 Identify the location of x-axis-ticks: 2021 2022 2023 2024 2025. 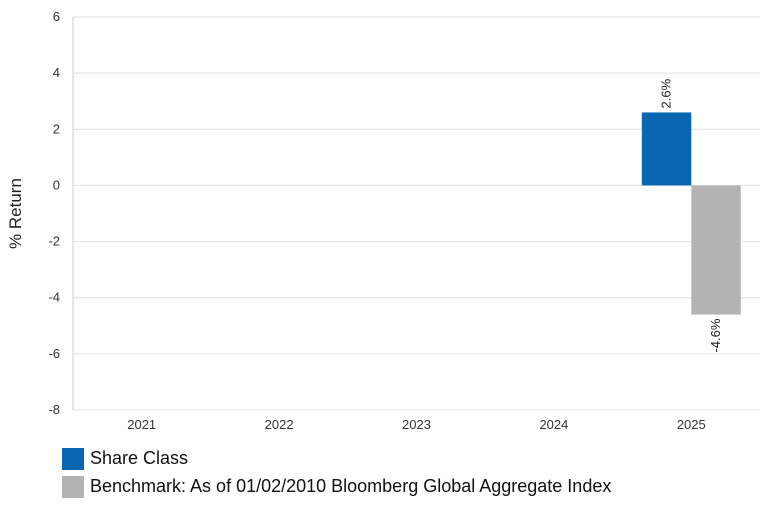
(416, 424).